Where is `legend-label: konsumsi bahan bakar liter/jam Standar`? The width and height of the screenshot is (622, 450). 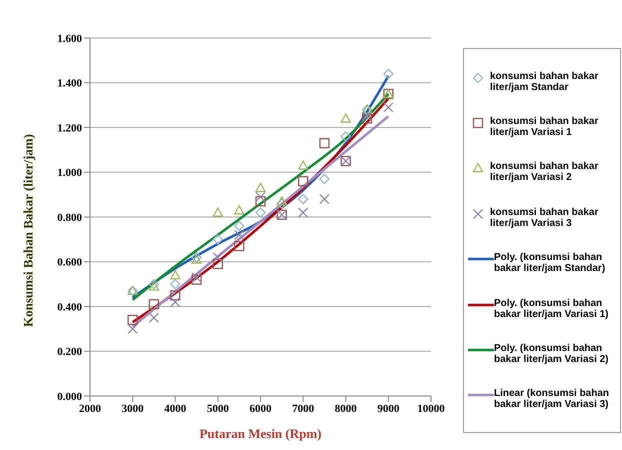
legend-label: konsumsi bahan bakar liter/jam Standar is located at coordinates (545, 81).